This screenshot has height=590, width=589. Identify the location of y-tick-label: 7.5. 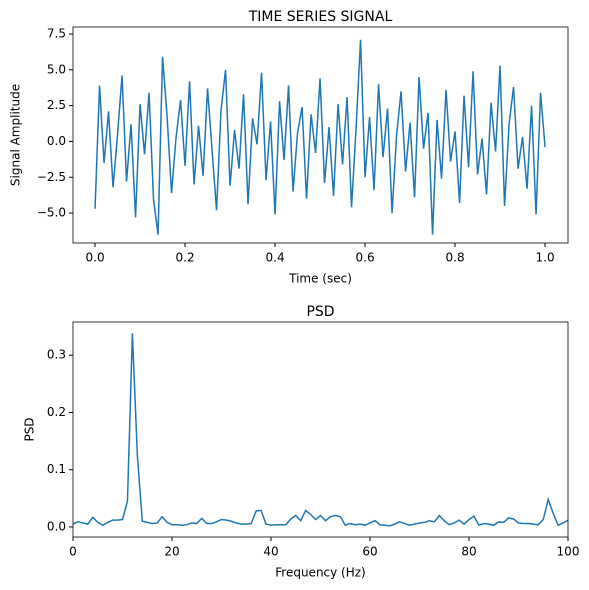
(56, 34).